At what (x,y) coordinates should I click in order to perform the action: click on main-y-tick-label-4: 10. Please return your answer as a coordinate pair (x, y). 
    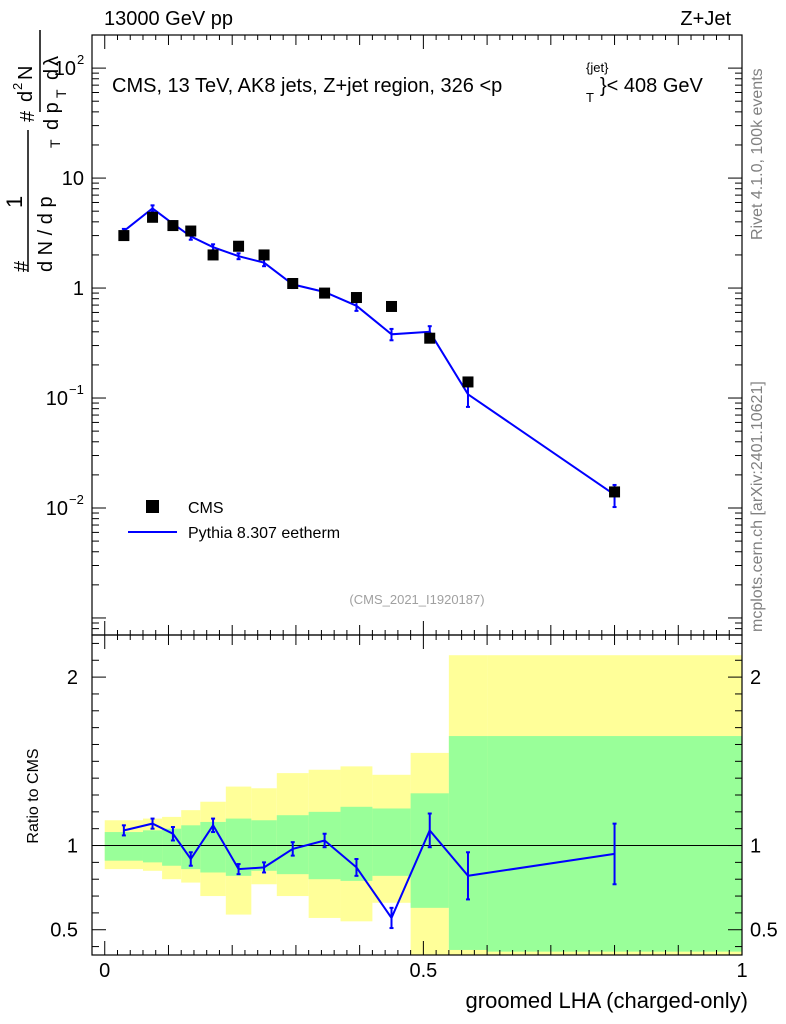
    Looking at the image, I should click on (65, 69).